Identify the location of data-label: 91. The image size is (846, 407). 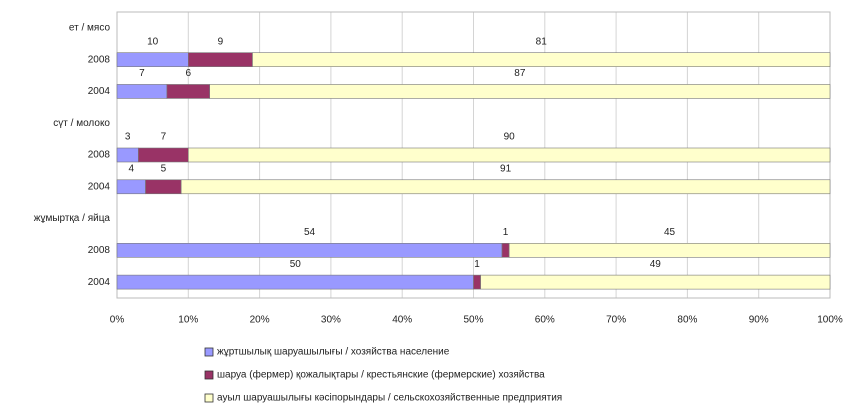
(506, 168).